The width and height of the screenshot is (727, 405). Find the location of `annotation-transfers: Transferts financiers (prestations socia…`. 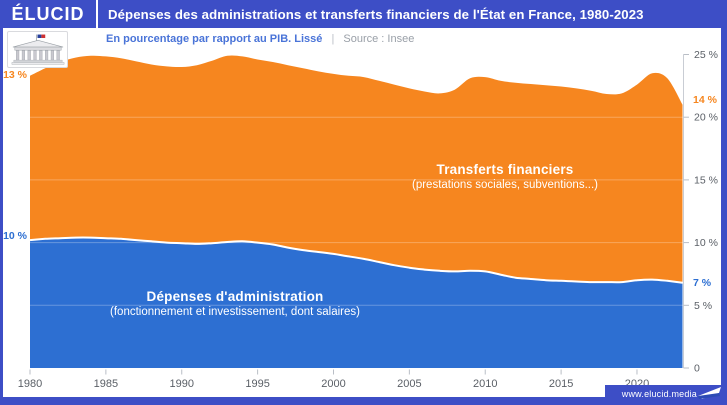

annotation-transfers: Transferts financiers (prestations socia… is located at coordinates (505, 176).